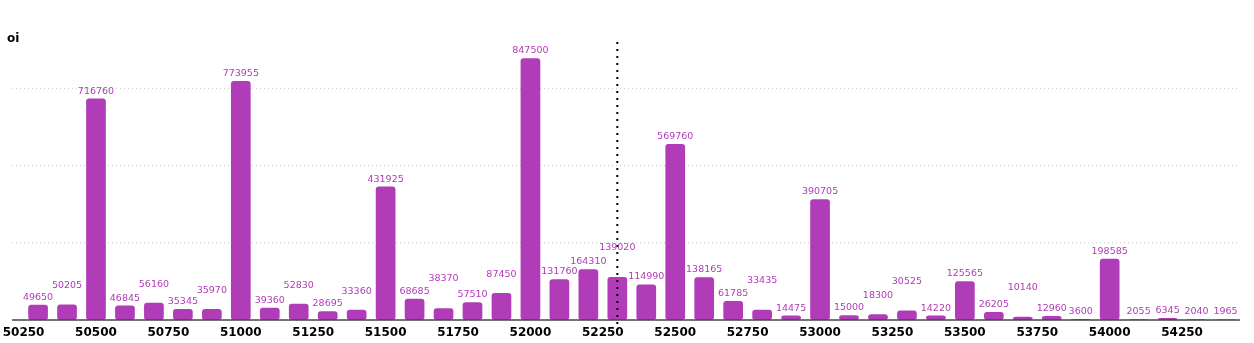 The height and width of the screenshot is (343, 1254). I want to click on data-label: 847500, so click(530, 50).